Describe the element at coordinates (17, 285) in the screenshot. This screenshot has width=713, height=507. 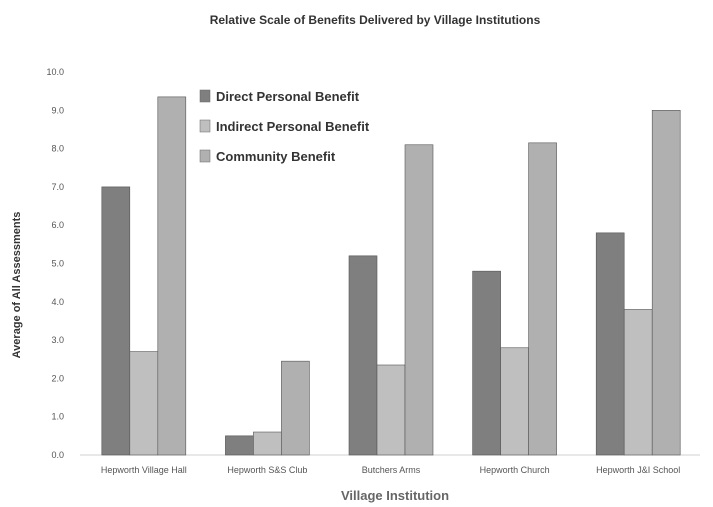
I see `y-axis-label: Average of All Assessments` at that location.